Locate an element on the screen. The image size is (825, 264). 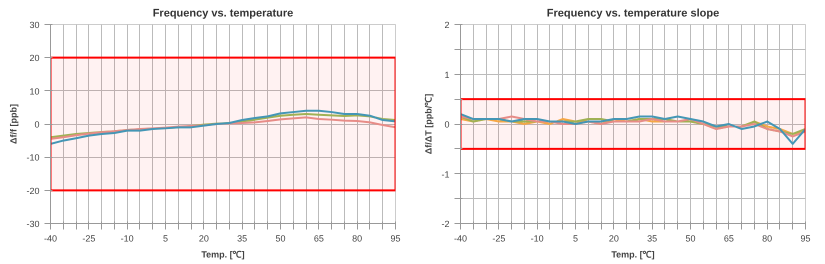
y-tick-label: 1 is located at coordinates (447, 75).